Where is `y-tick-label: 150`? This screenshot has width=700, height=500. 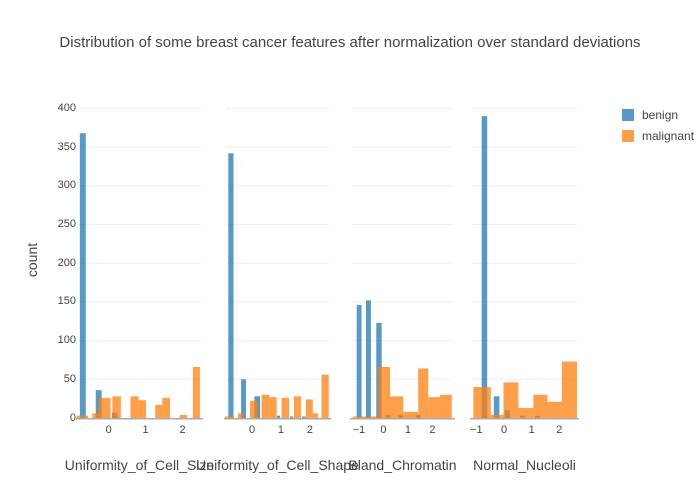
y-tick-label: 150 is located at coordinates (66, 301).